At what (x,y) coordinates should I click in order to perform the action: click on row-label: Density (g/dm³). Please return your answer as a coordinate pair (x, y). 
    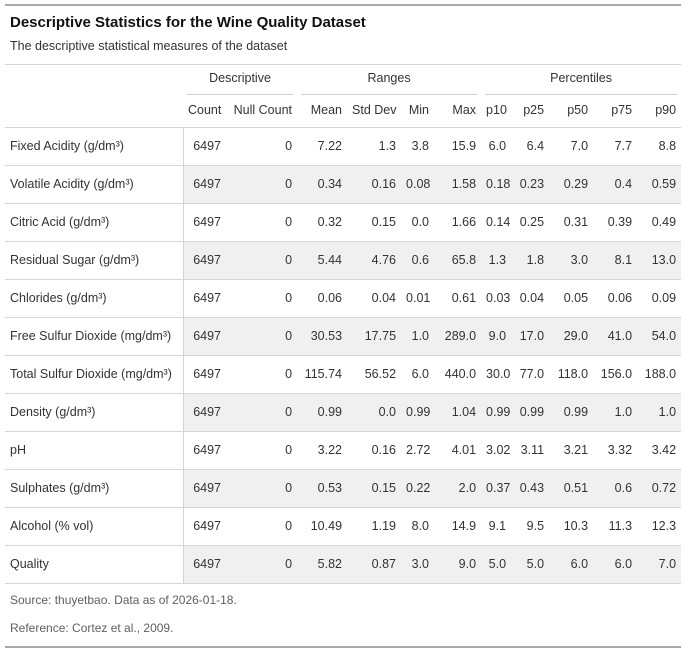
    Looking at the image, I should click on (94, 412).